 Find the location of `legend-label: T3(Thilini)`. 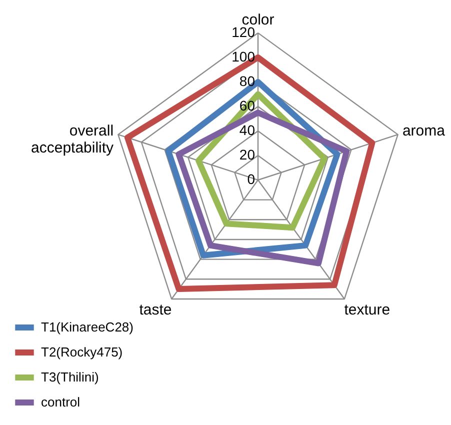

legend-label: T3(Thilini) is located at coordinates (70, 377).